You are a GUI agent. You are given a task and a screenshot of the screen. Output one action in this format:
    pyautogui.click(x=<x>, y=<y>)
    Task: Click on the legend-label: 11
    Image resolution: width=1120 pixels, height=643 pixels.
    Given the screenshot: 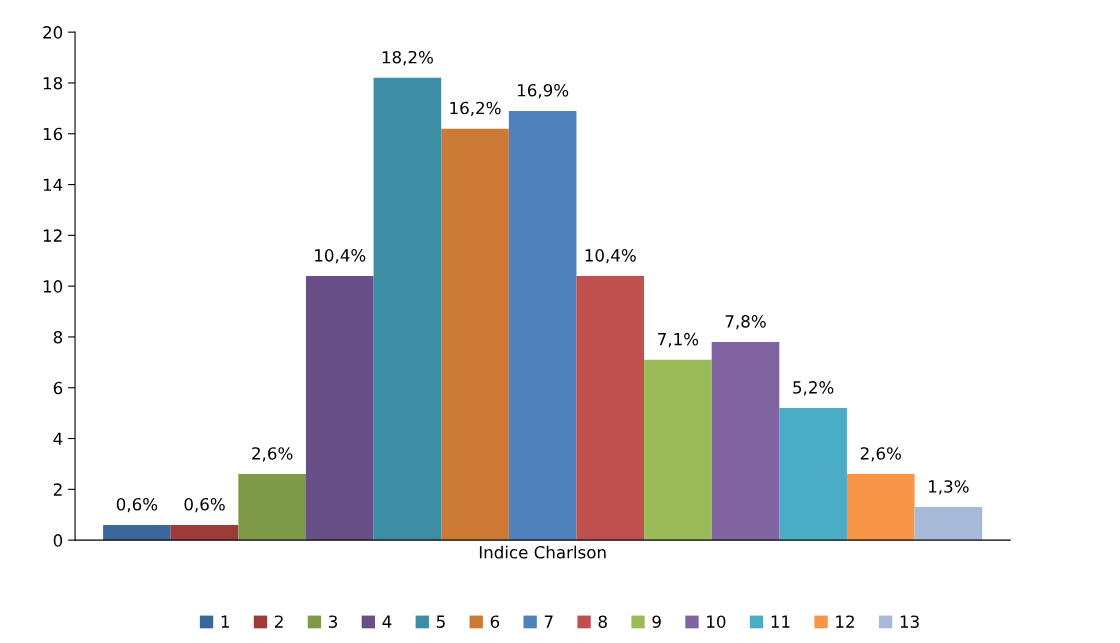 What is the action you would take?
    pyautogui.click(x=780, y=621)
    